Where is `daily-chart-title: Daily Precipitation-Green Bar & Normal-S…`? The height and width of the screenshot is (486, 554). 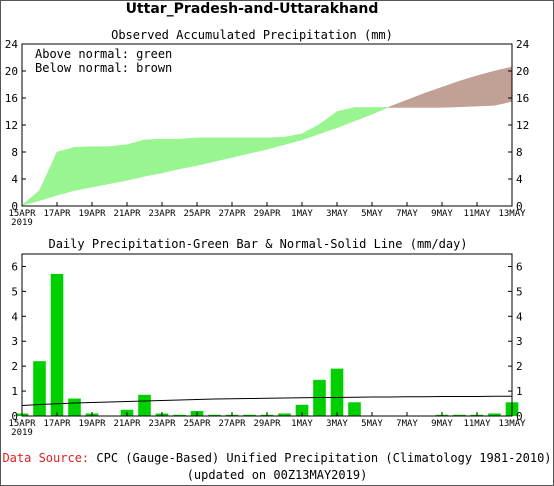
daily-chart-title: Daily Precipitation-Green Bar & Normal-S… is located at coordinates (257, 244).